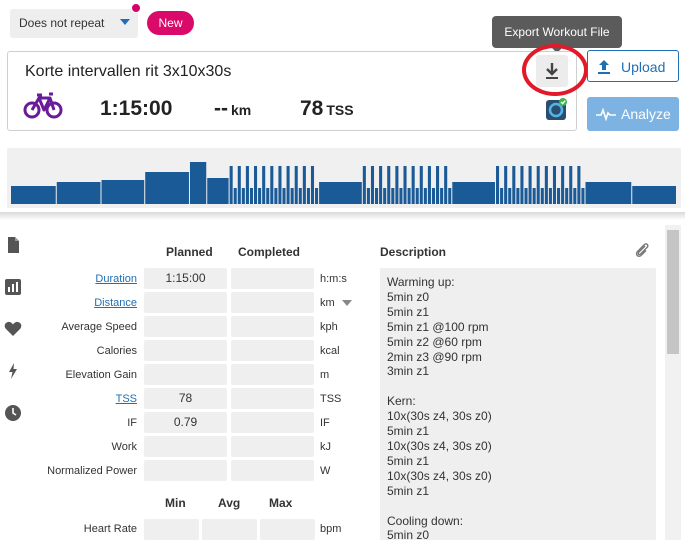  I want to click on metric-unit: IF, so click(325, 423).